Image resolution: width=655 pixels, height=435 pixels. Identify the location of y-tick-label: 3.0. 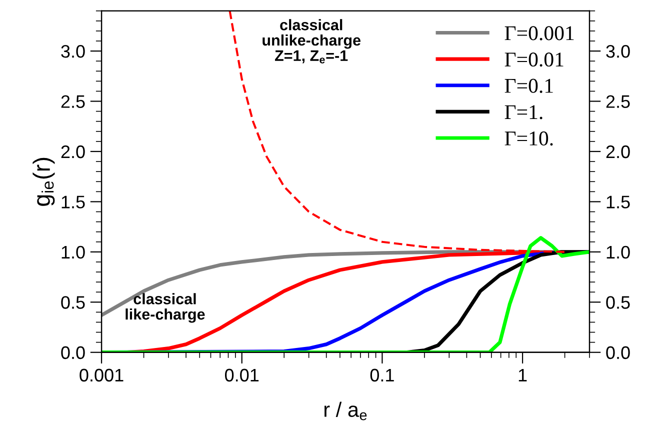
(73, 51).